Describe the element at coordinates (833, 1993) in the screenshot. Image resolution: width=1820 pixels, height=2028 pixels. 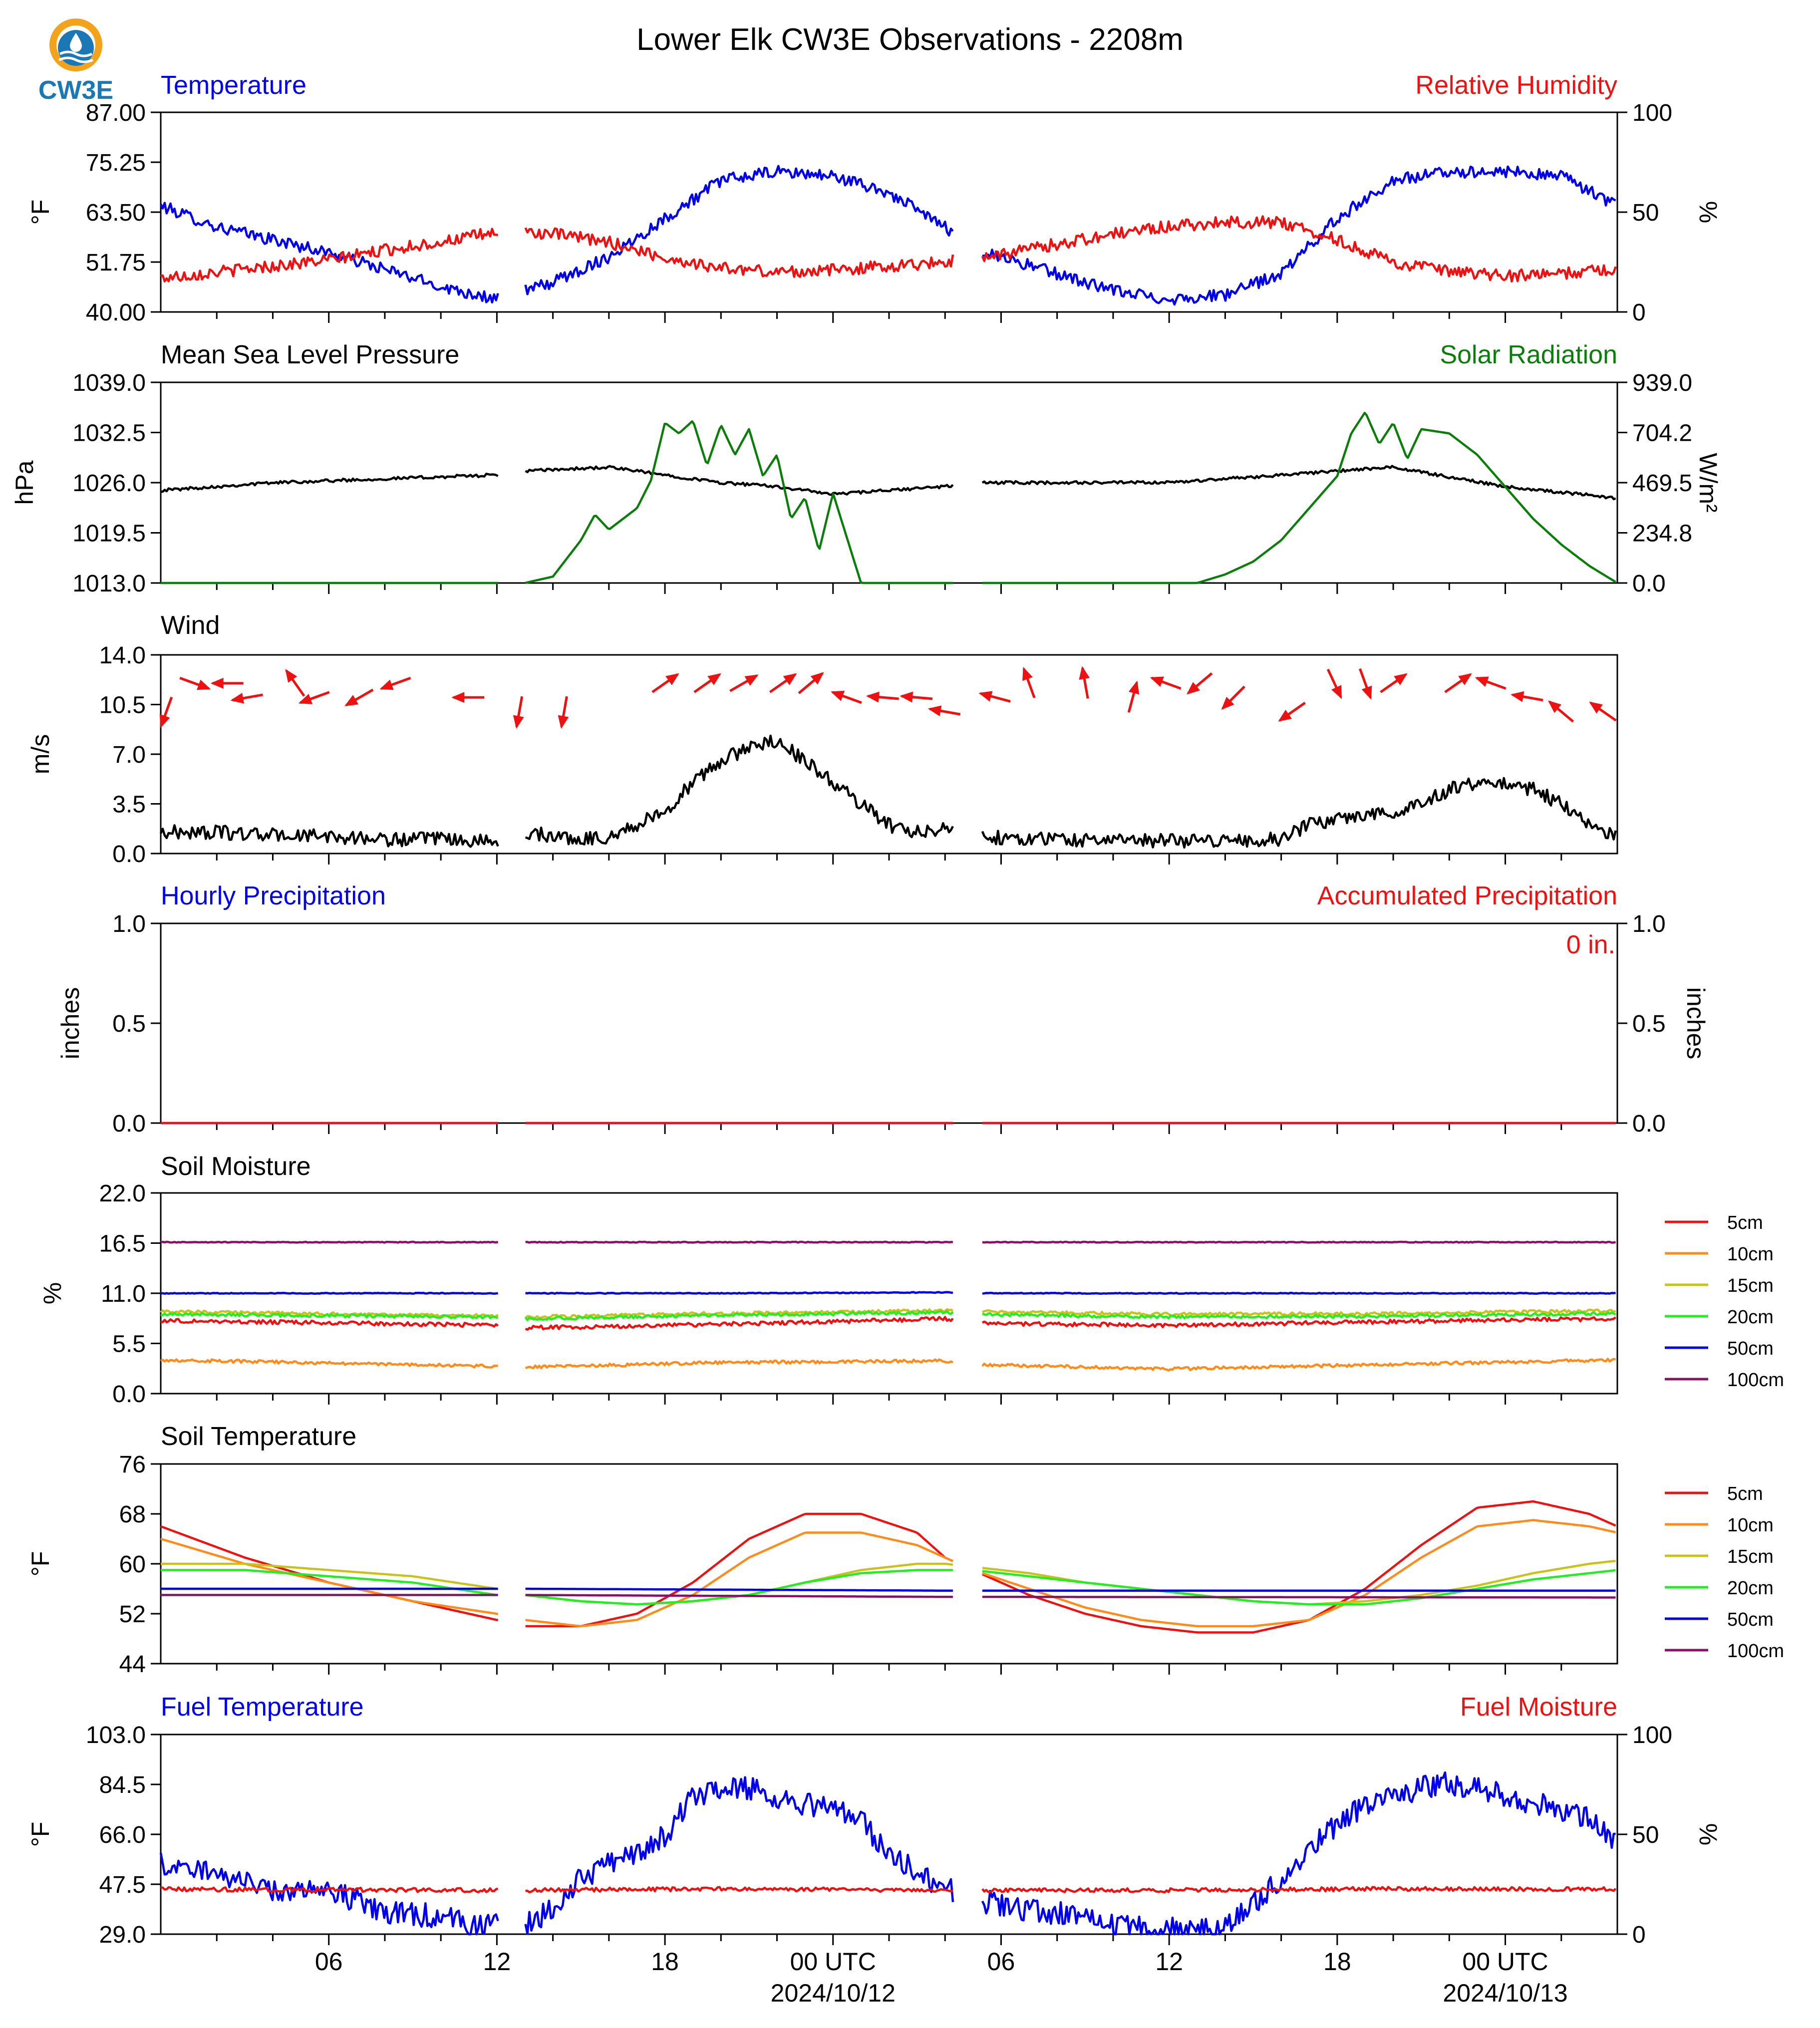
I see `x-date-label: 2024/10/12` at that location.